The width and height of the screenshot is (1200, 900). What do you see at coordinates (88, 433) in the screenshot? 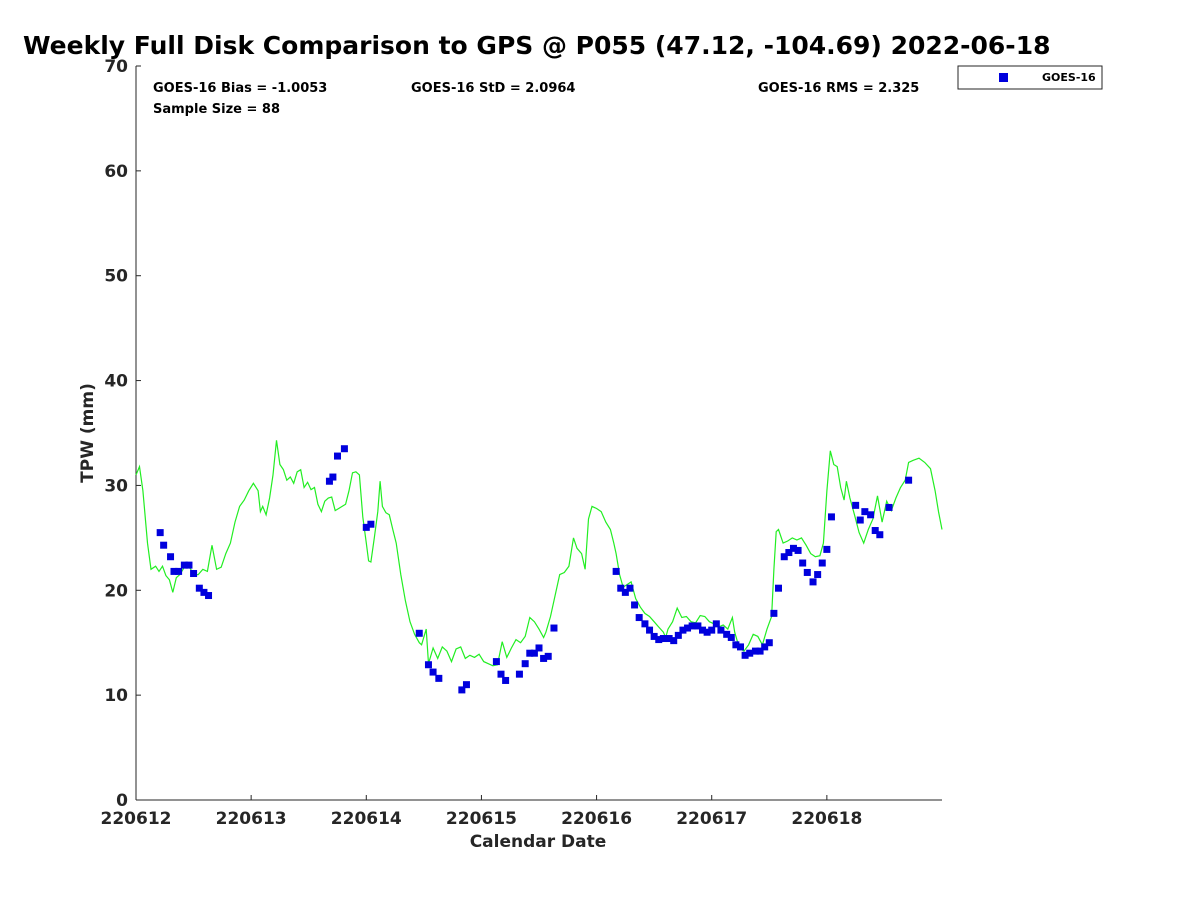
I see `y-axis-label: TPW (mm)` at bounding box center [88, 433].